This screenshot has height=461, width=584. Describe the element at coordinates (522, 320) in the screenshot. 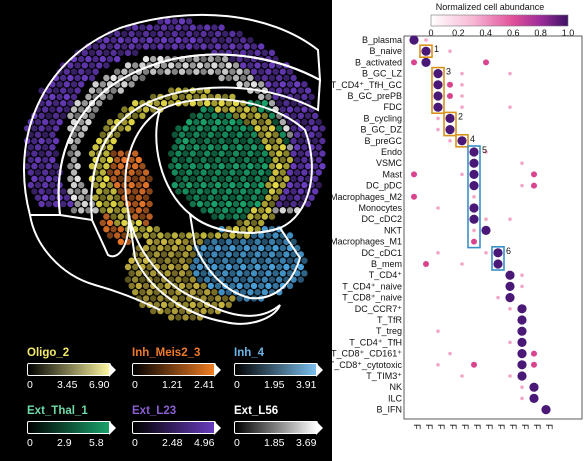

I see `abundance-dot-high` at that location.